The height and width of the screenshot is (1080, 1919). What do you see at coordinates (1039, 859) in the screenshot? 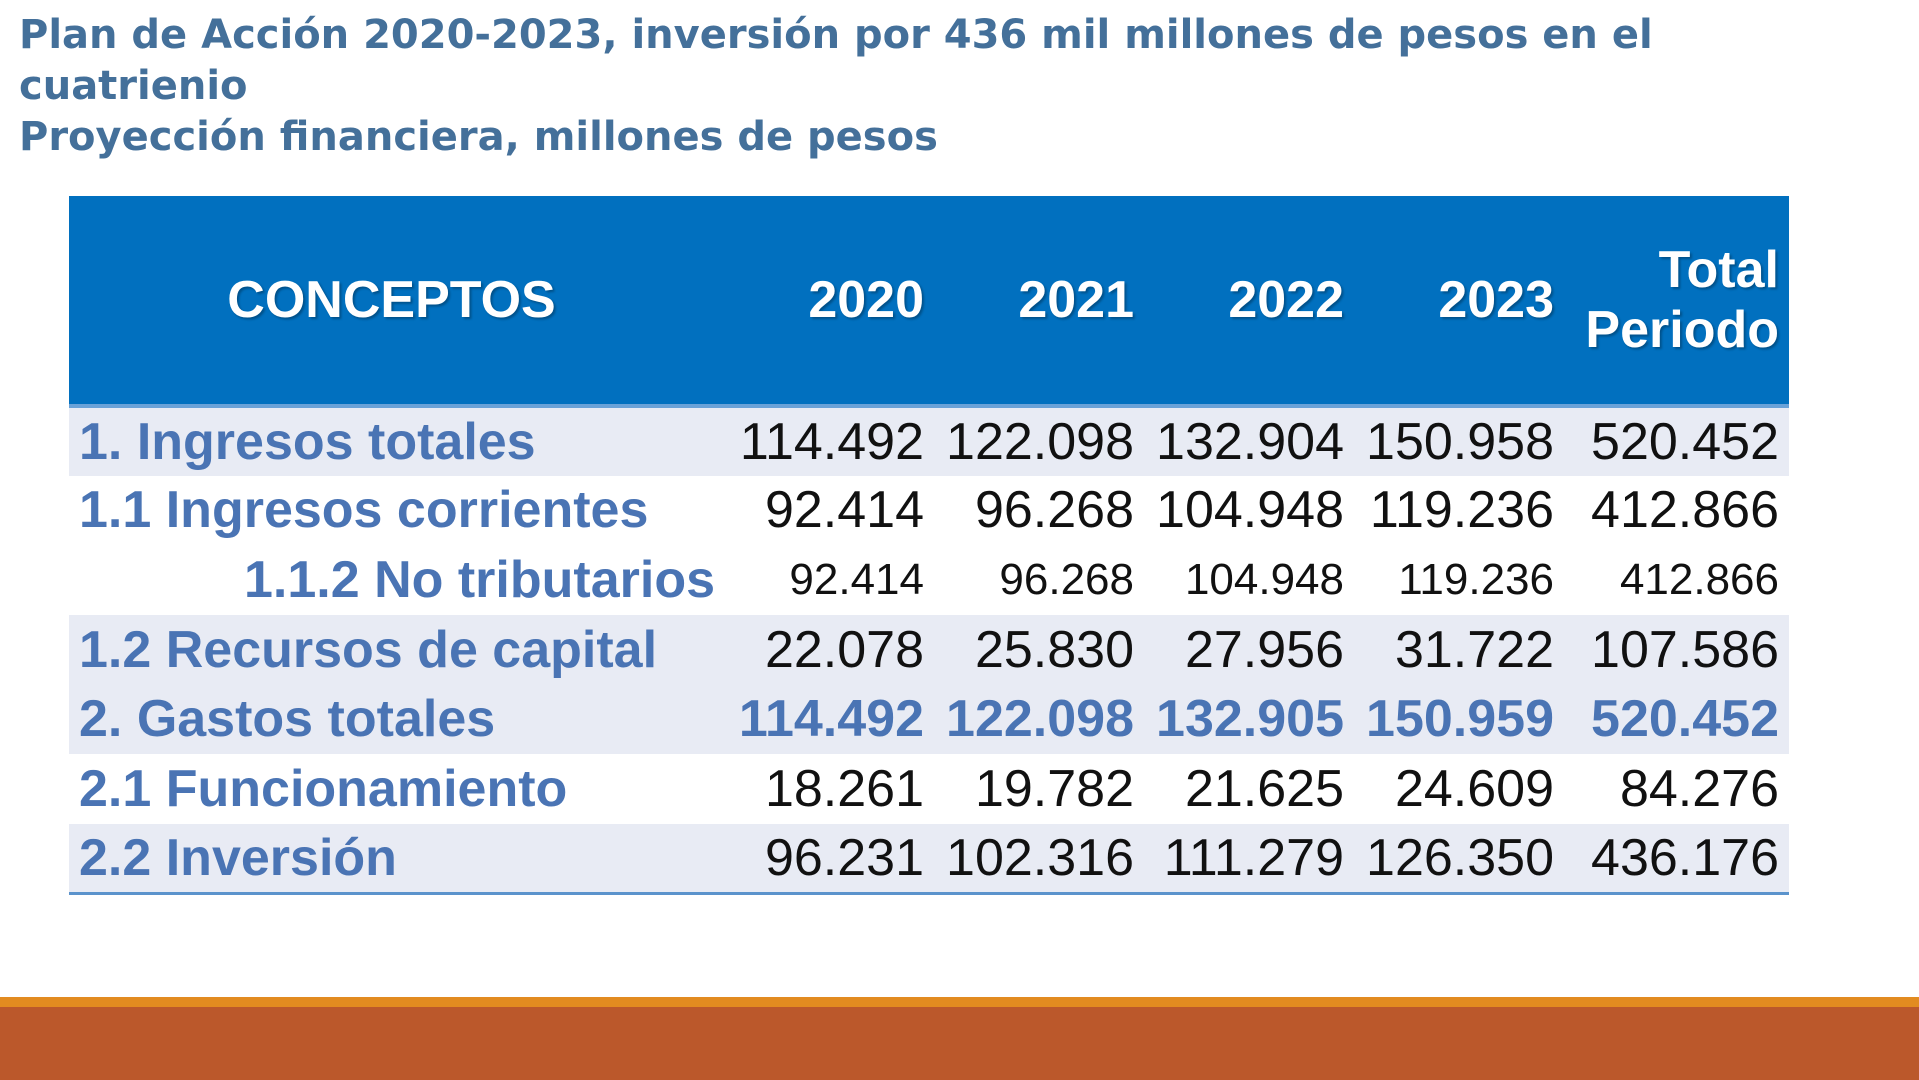
I see `cell-2021: 102.316` at bounding box center [1039, 859].